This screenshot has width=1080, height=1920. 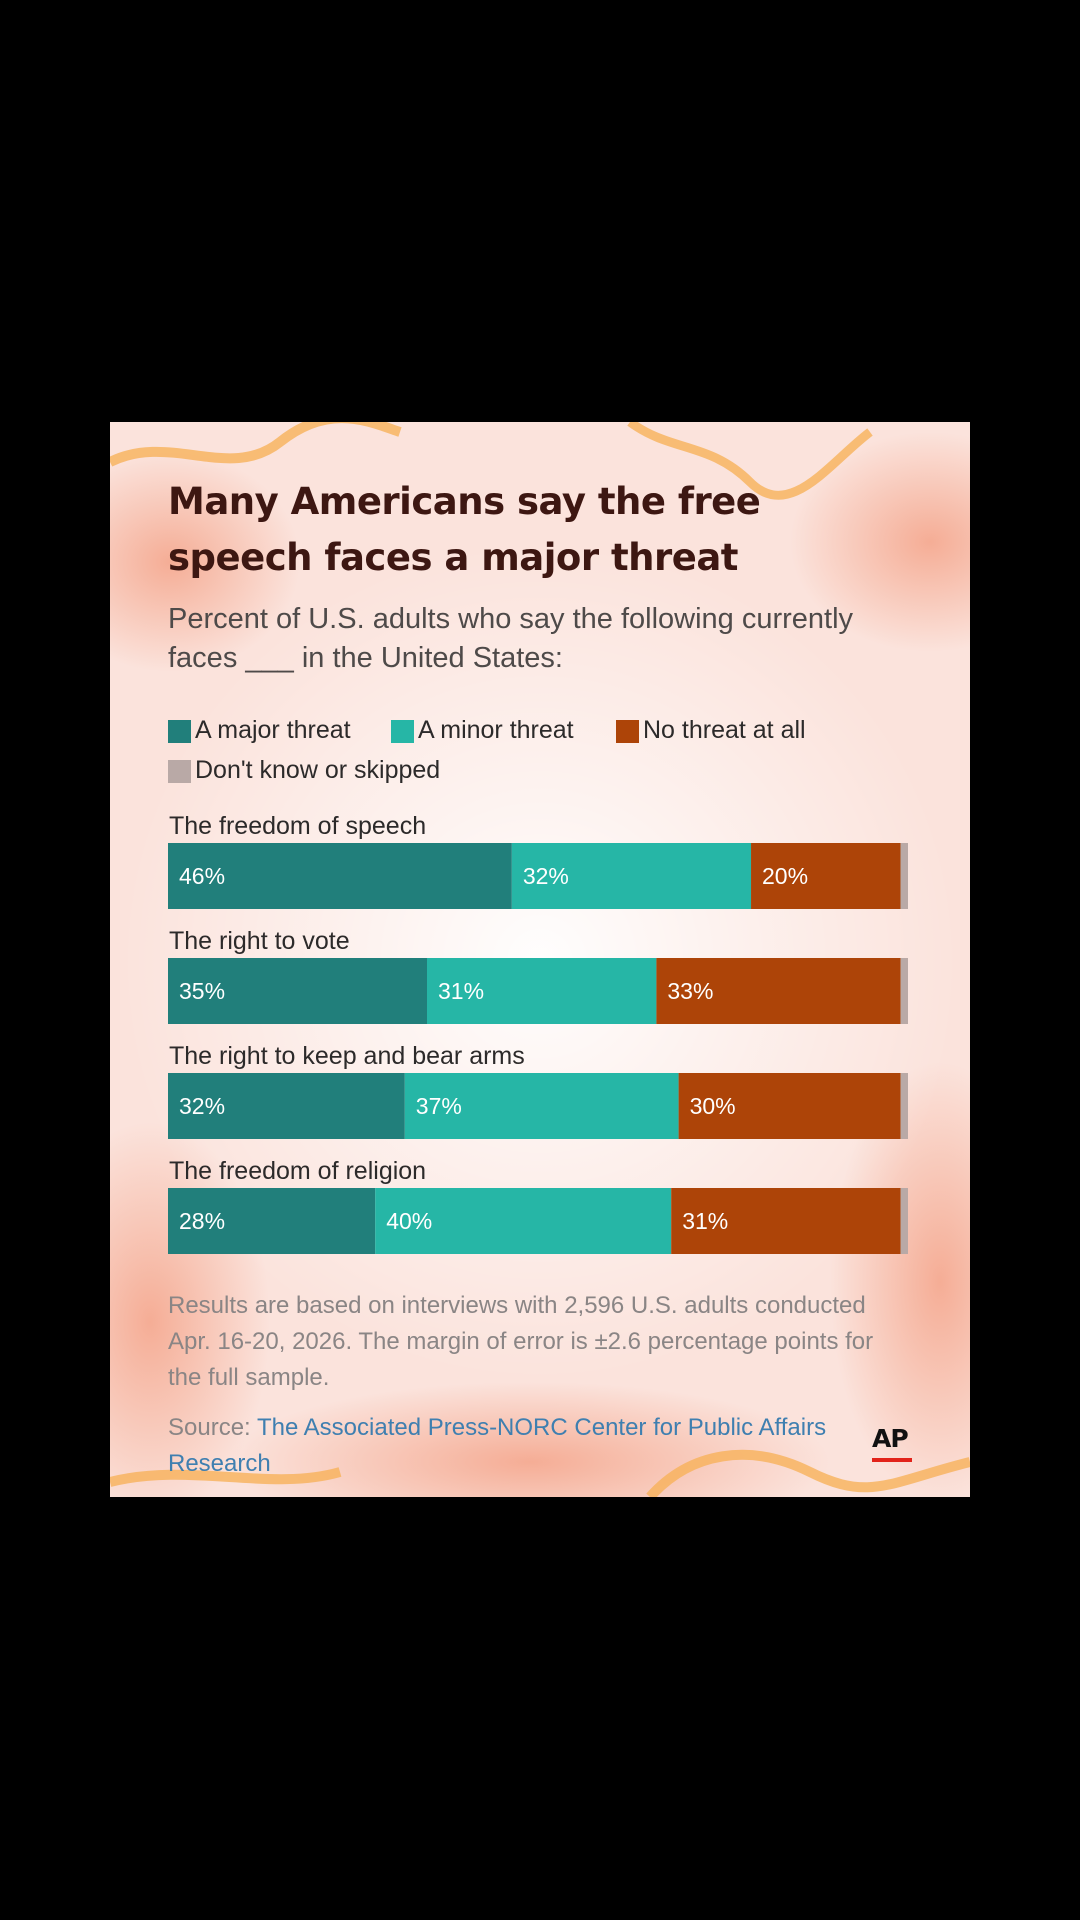 What do you see at coordinates (409, 1221) in the screenshot?
I see `data-label: 40%` at bounding box center [409, 1221].